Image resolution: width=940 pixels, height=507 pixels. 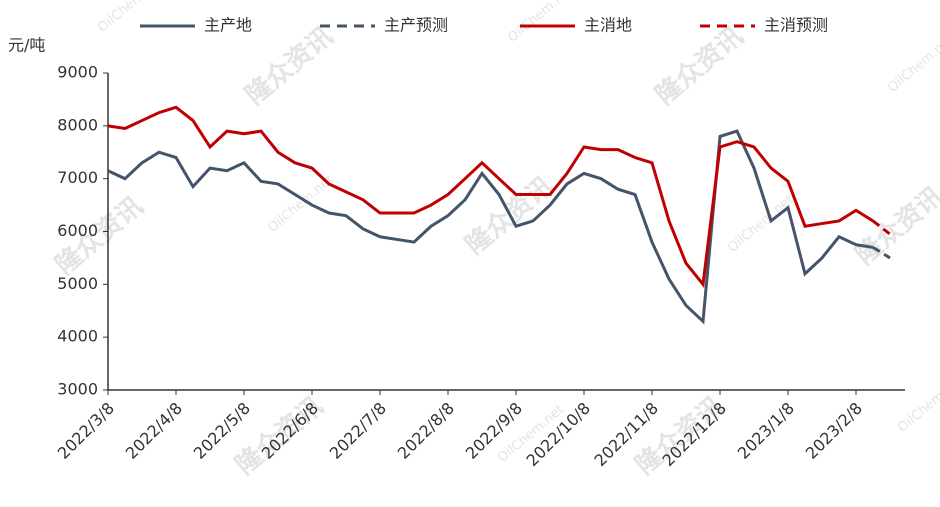 I want to click on legend-label: 主产预测, so click(x=416, y=25).